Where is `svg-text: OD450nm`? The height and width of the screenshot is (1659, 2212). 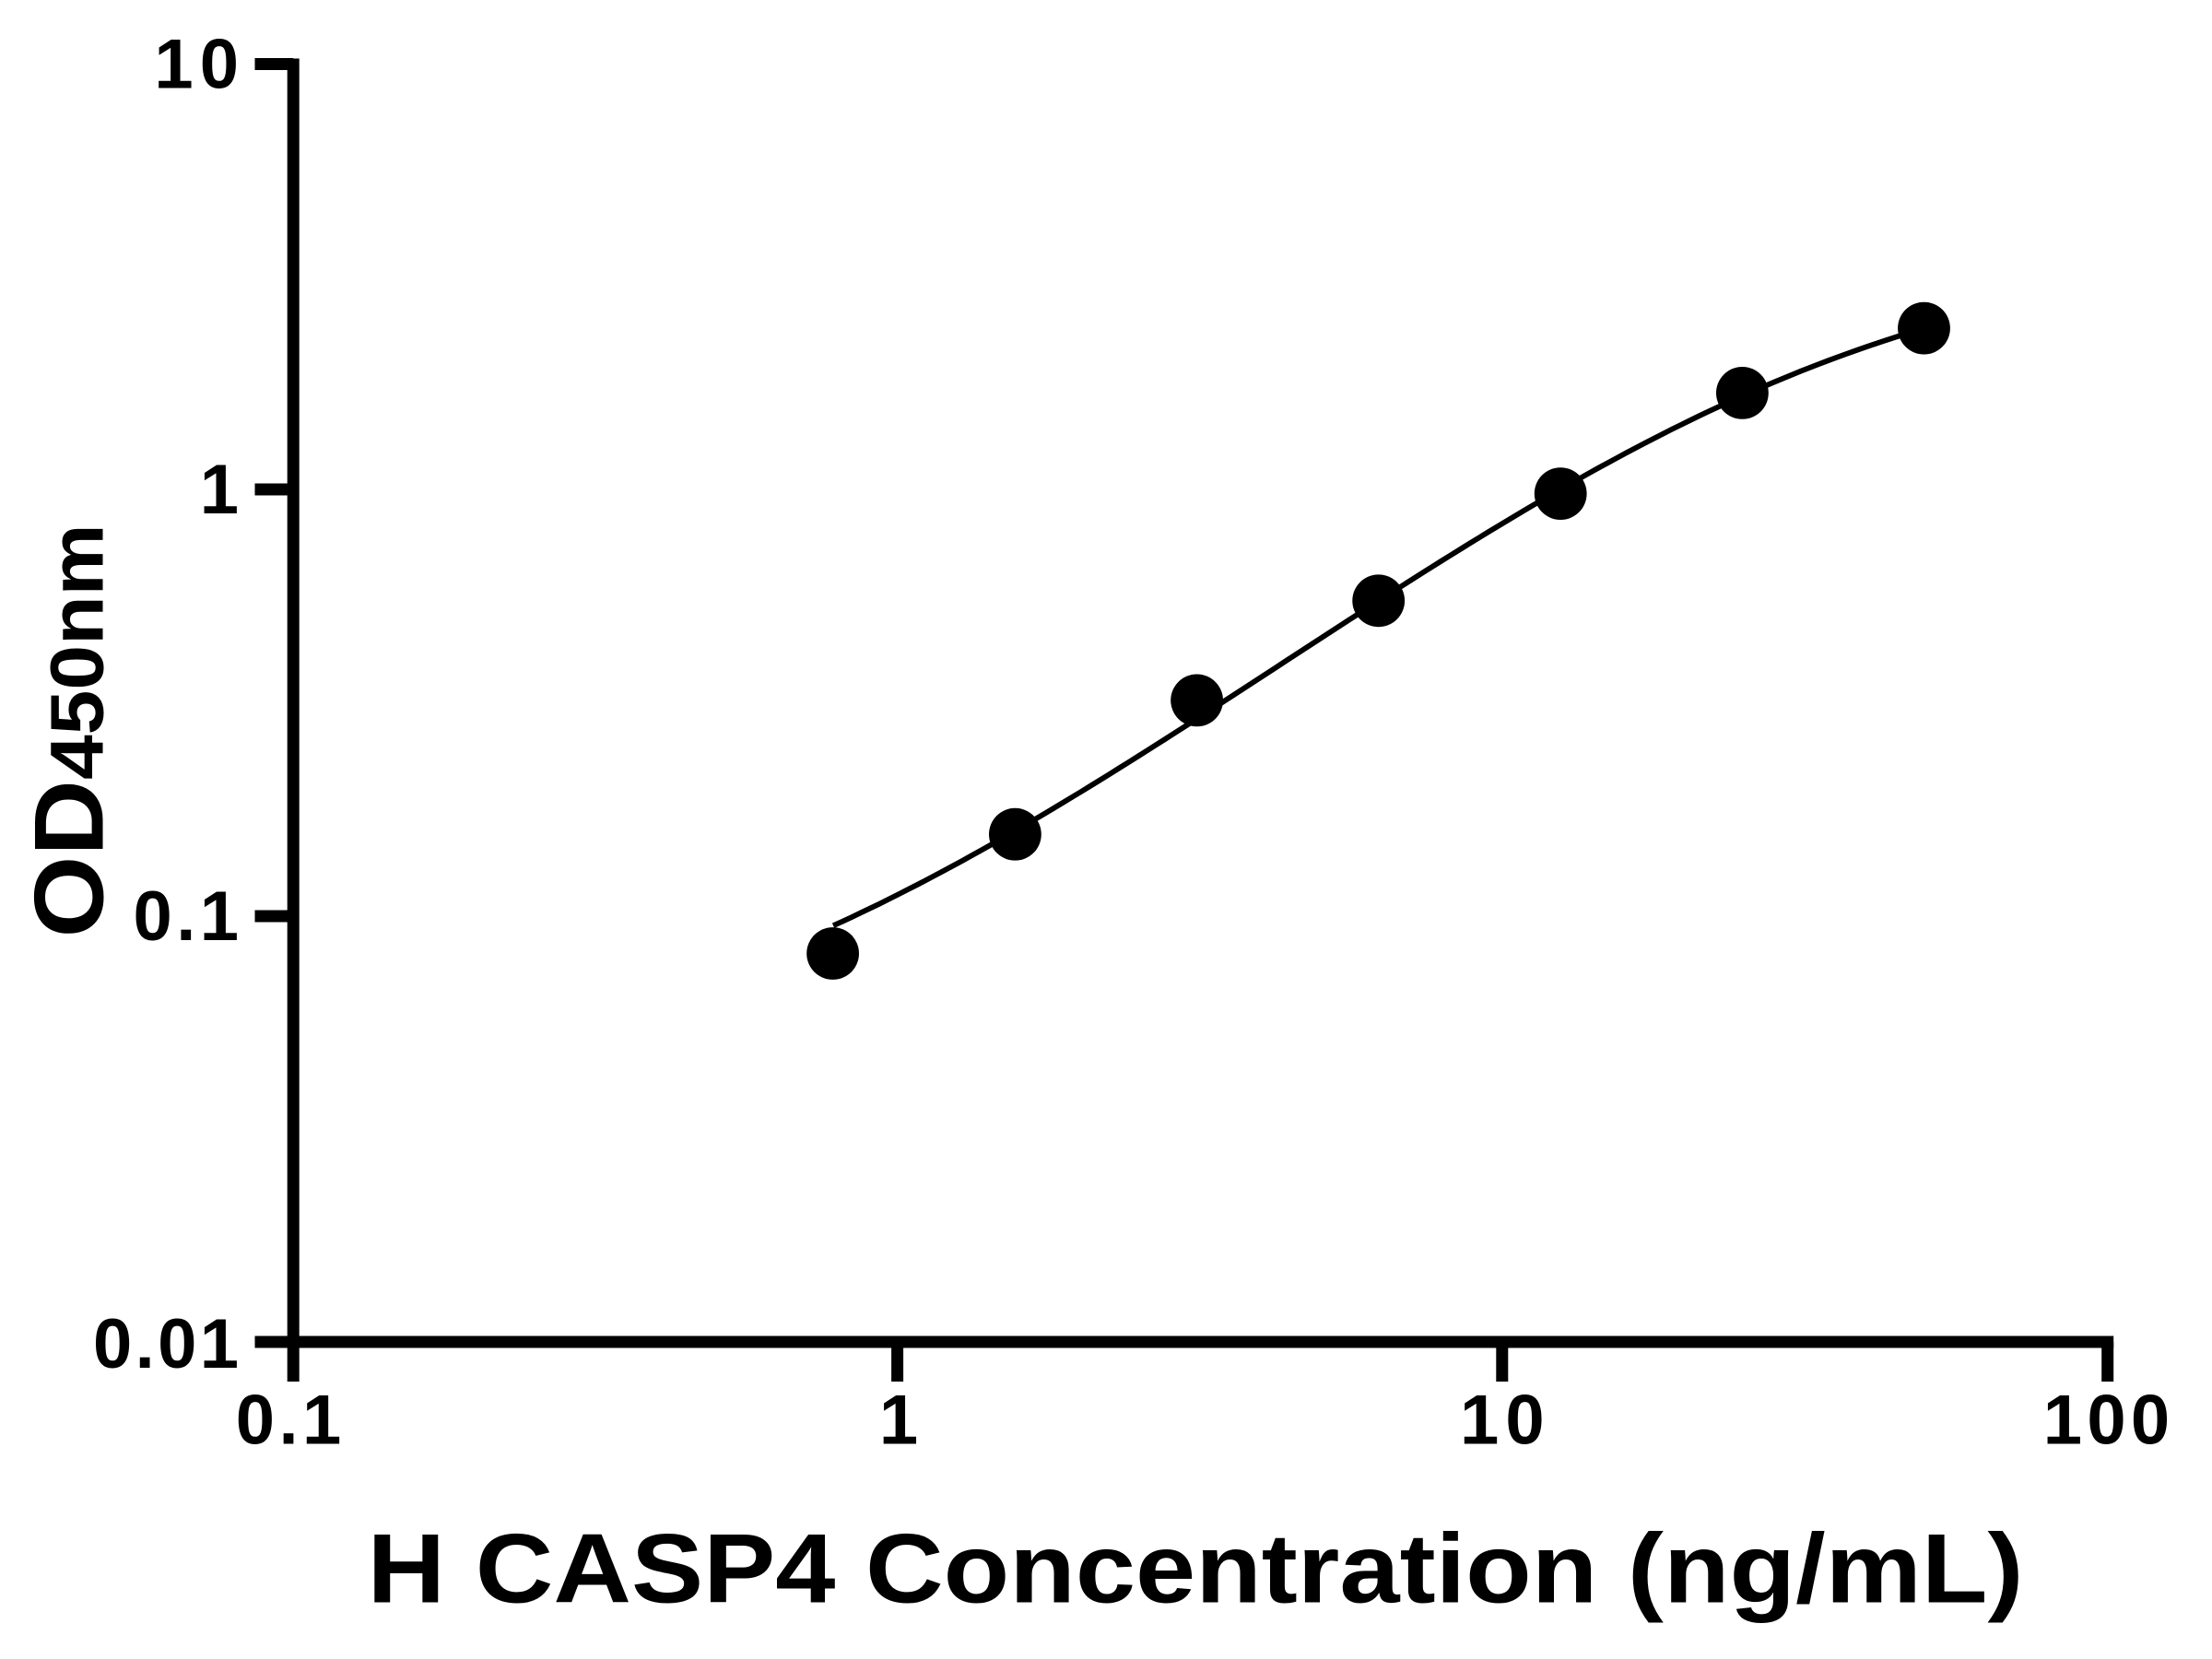 svg-text: OD450nm is located at coordinates (69, 731).